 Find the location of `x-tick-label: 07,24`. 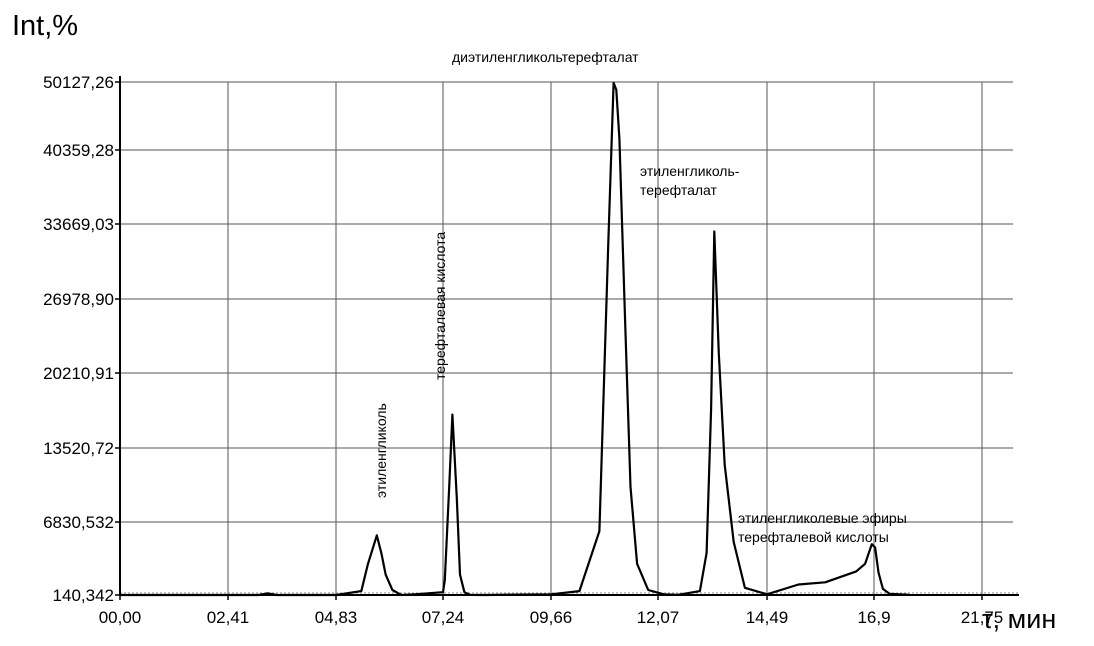

x-tick-label: 07,24 is located at coordinates (443, 617).